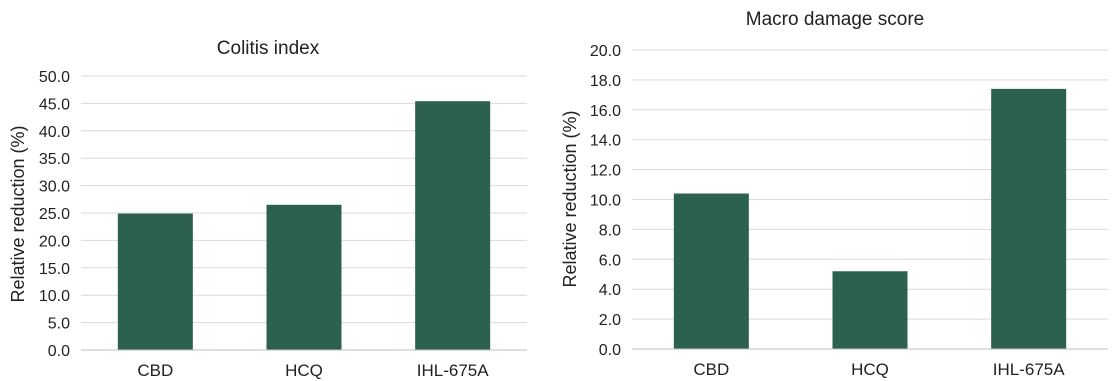 This screenshot has width=1113, height=381. I want to click on y-tick-label: 35.0, so click(54, 159).